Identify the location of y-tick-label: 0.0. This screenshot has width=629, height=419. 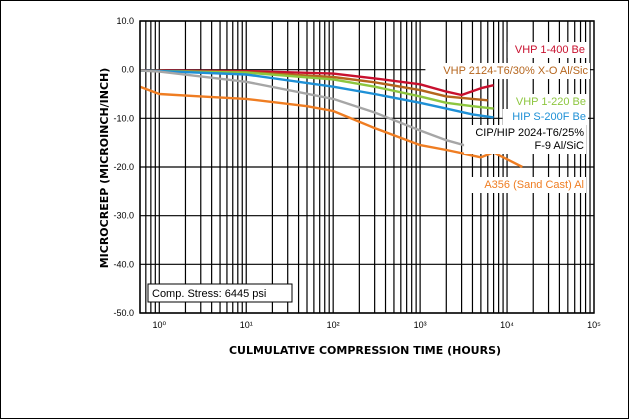
(127, 70).